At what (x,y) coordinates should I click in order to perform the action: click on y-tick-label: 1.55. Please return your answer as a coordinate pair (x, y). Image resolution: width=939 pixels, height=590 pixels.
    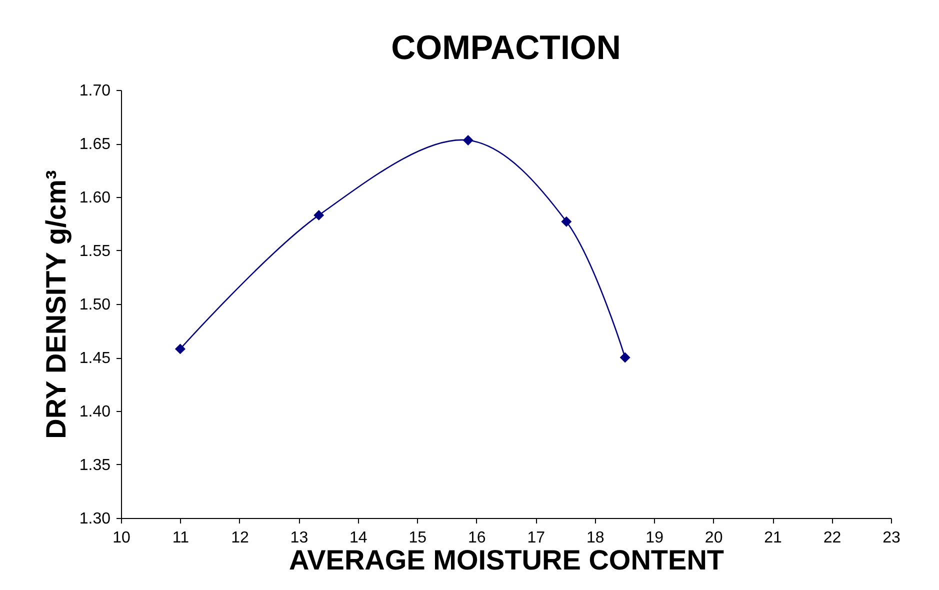
    Looking at the image, I should click on (95, 251).